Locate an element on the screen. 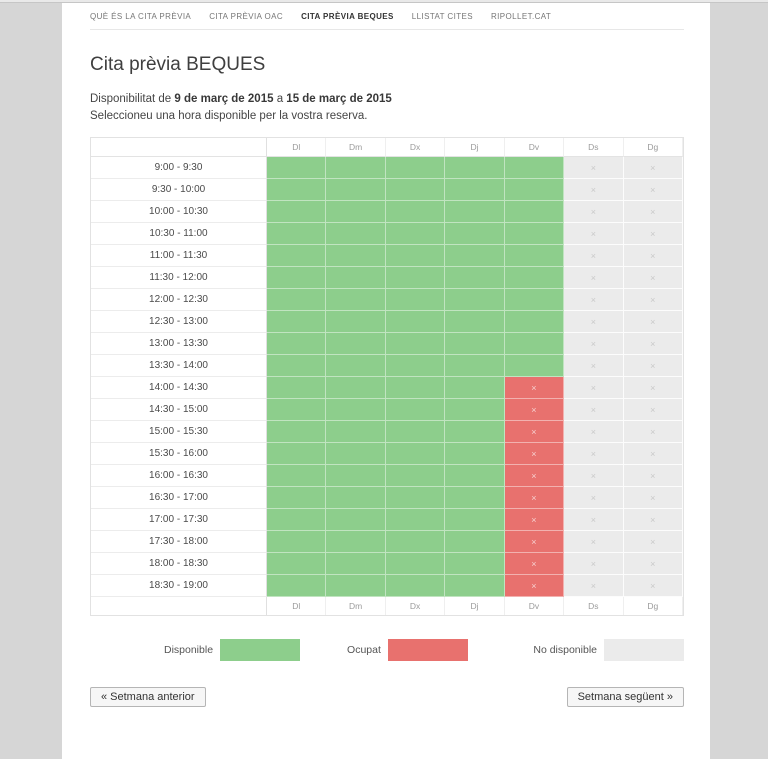 The height and width of the screenshot is (759, 768). nav-item-2: CITA PRÈVIA BEQUES is located at coordinates (347, 16).